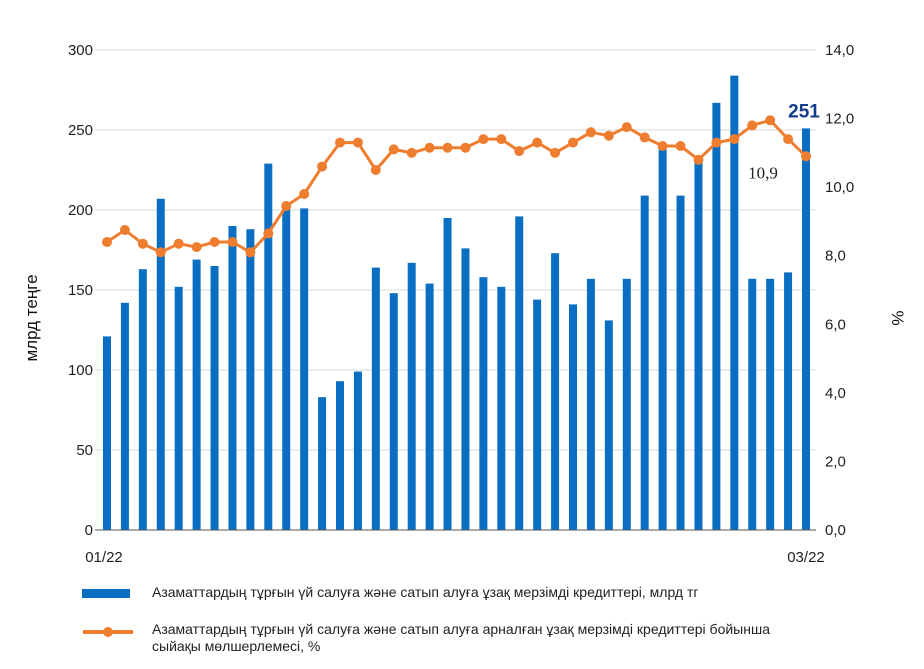 The image size is (924, 669). What do you see at coordinates (839, 119) in the screenshot?
I see `right-tick-label: 12,0` at bounding box center [839, 119].